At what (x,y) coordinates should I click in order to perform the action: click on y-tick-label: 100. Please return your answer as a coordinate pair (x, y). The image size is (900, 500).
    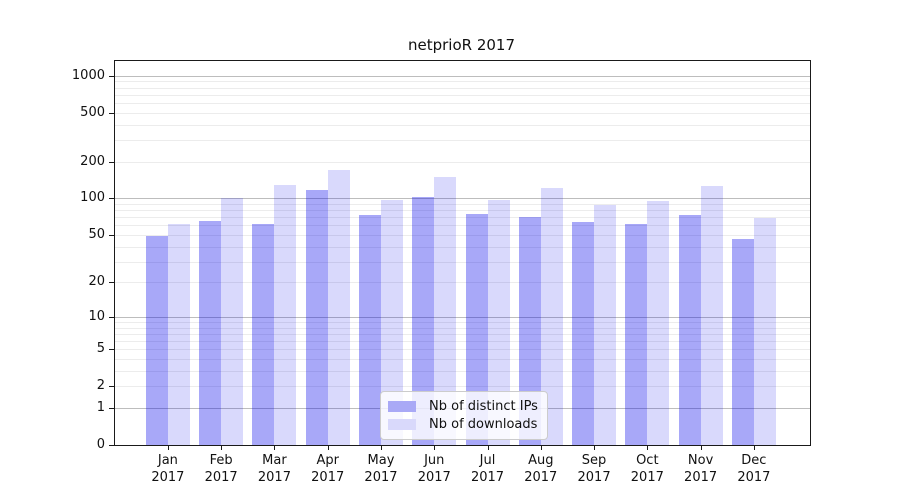
    Looking at the image, I should click on (92, 198).